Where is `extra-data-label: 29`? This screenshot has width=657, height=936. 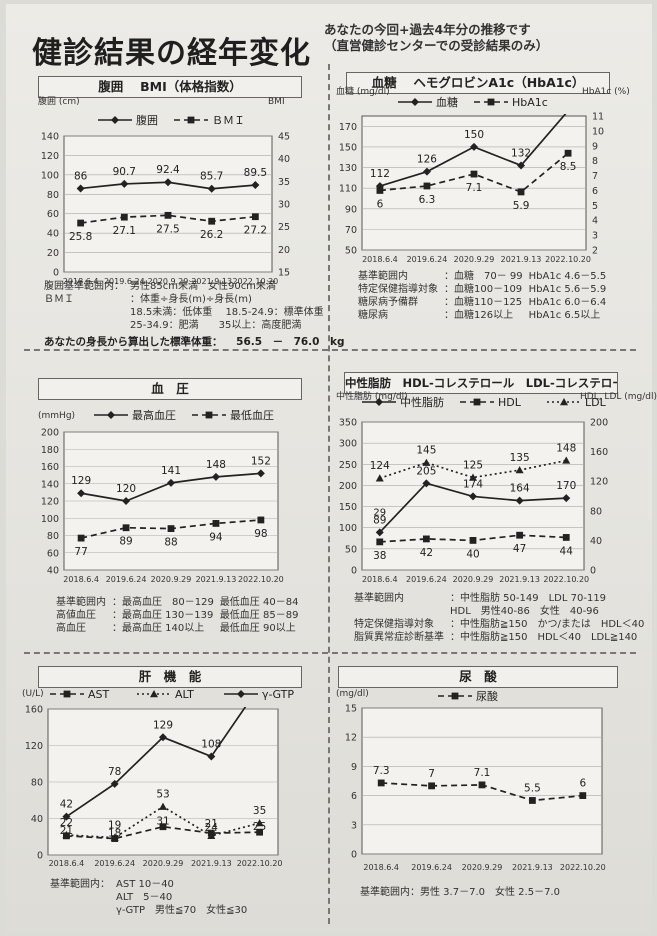 extra-data-label: 29 is located at coordinates (379, 512).